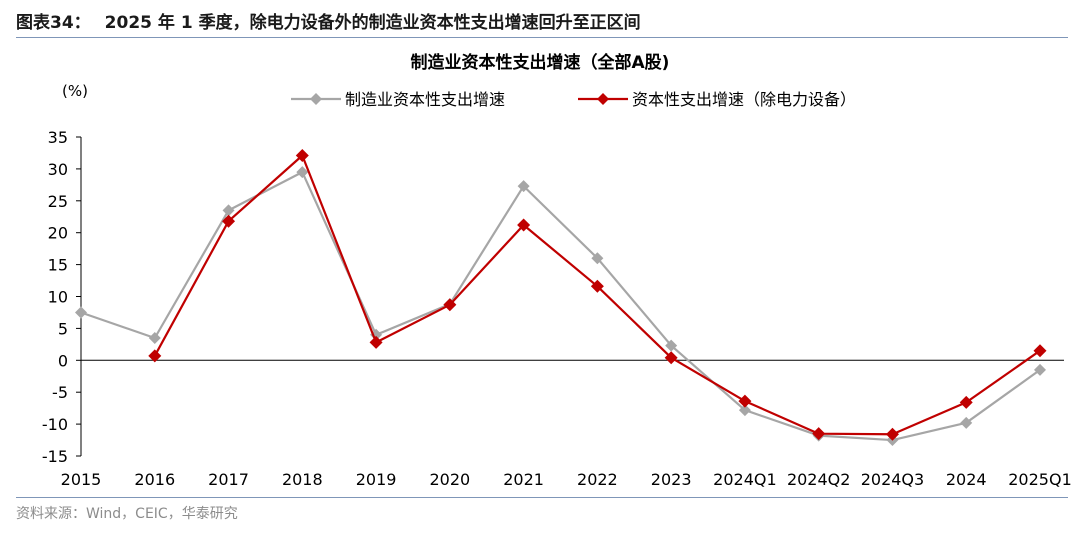 The height and width of the screenshot is (538, 1080). Describe the element at coordinates (542, 37) in the screenshot. I see `header-rule` at that location.